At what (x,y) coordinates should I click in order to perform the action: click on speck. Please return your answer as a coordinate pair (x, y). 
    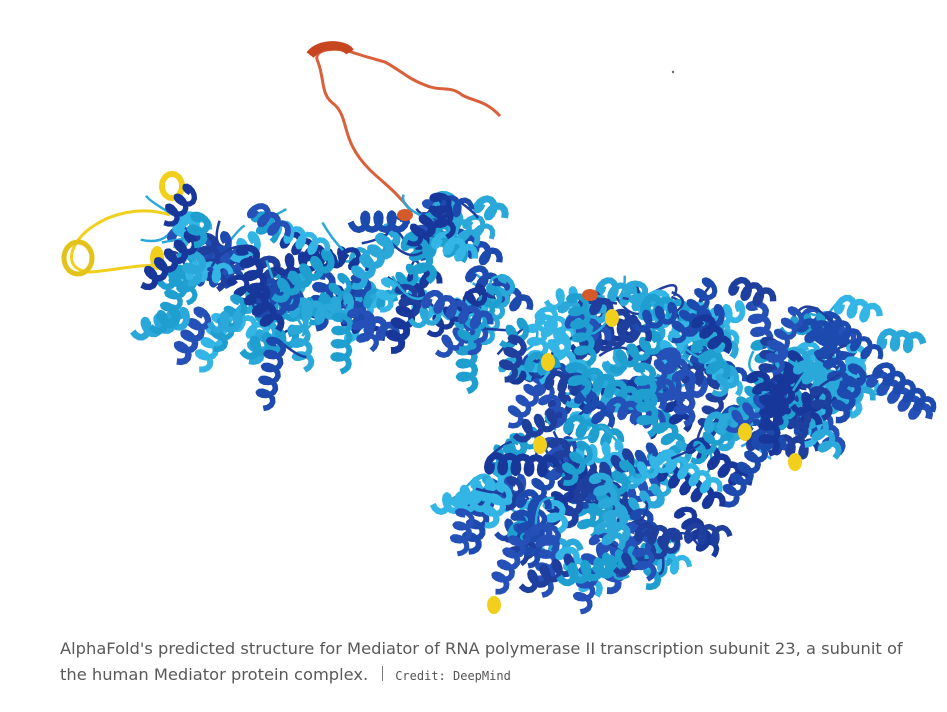
    Looking at the image, I should click on (673, 72).